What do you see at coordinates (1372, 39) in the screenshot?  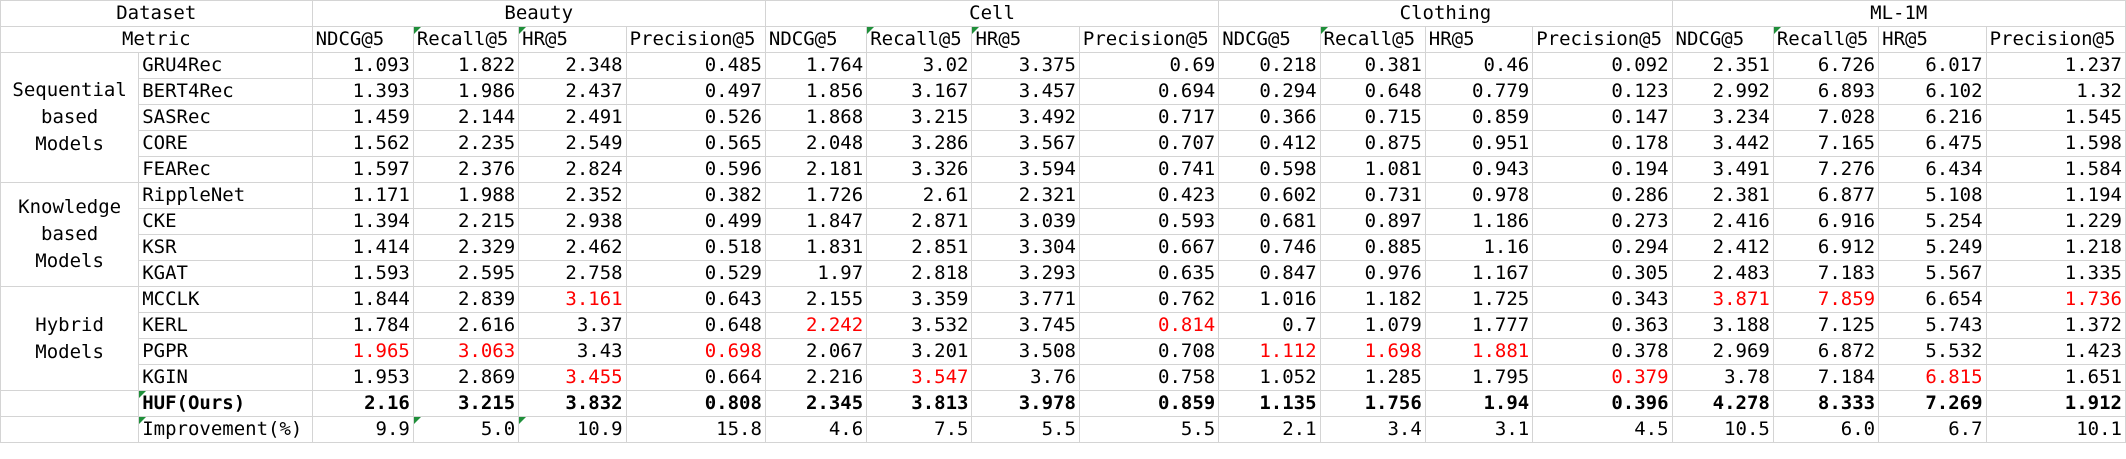 I see `metric-header-recall: Recall@5` at bounding box center [1372, 39].